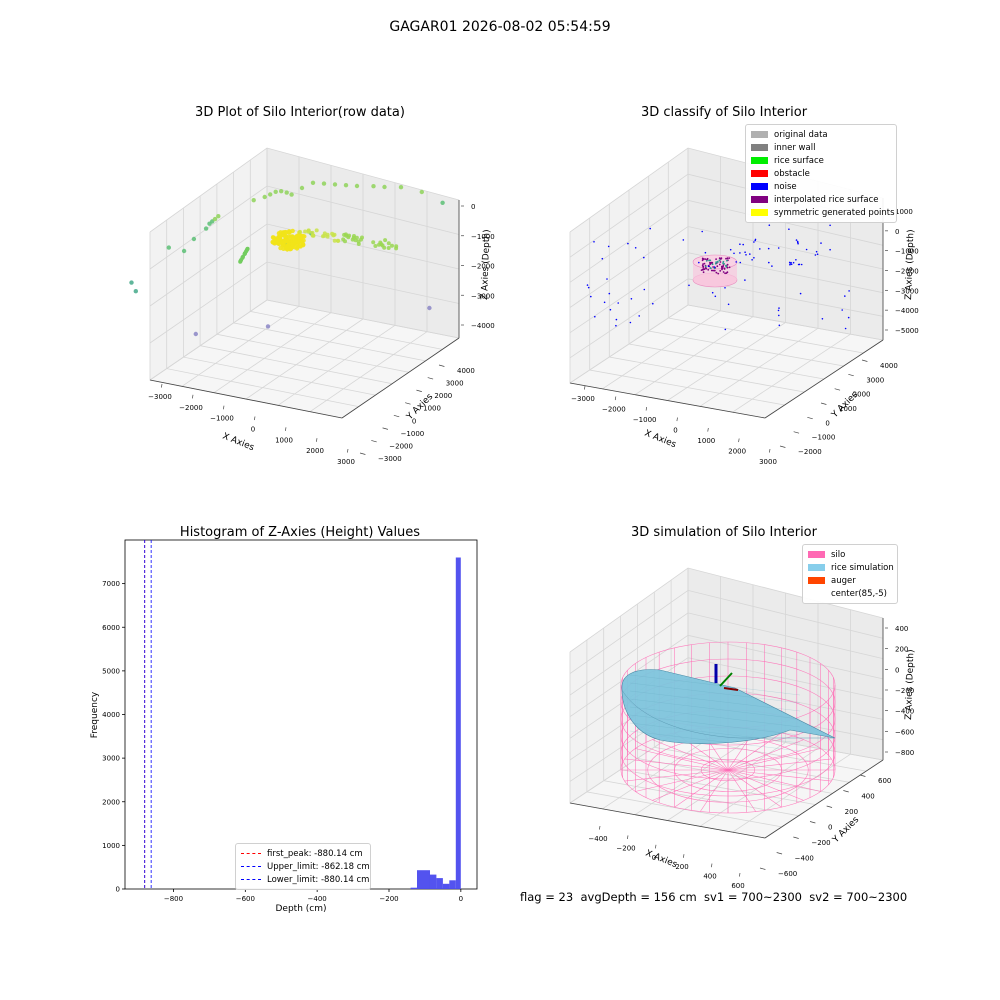  I want to click on plot2-y-tick, so click(837, 389).